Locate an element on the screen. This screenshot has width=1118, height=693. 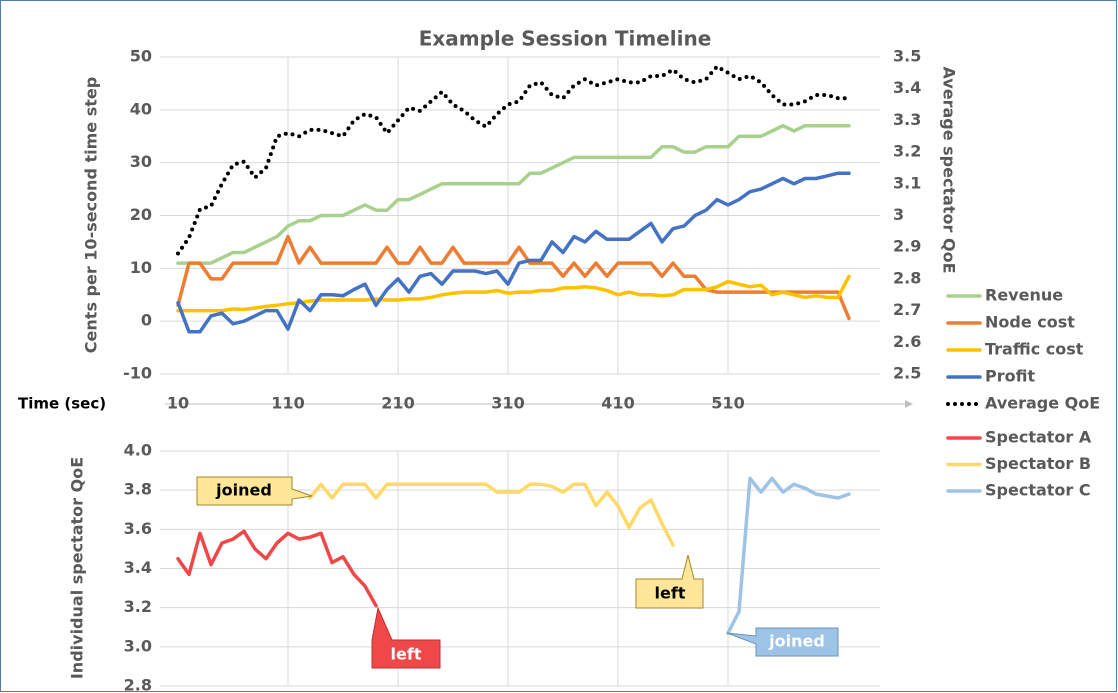
y-tick-label: -10 is located at coordinates (137, 373).